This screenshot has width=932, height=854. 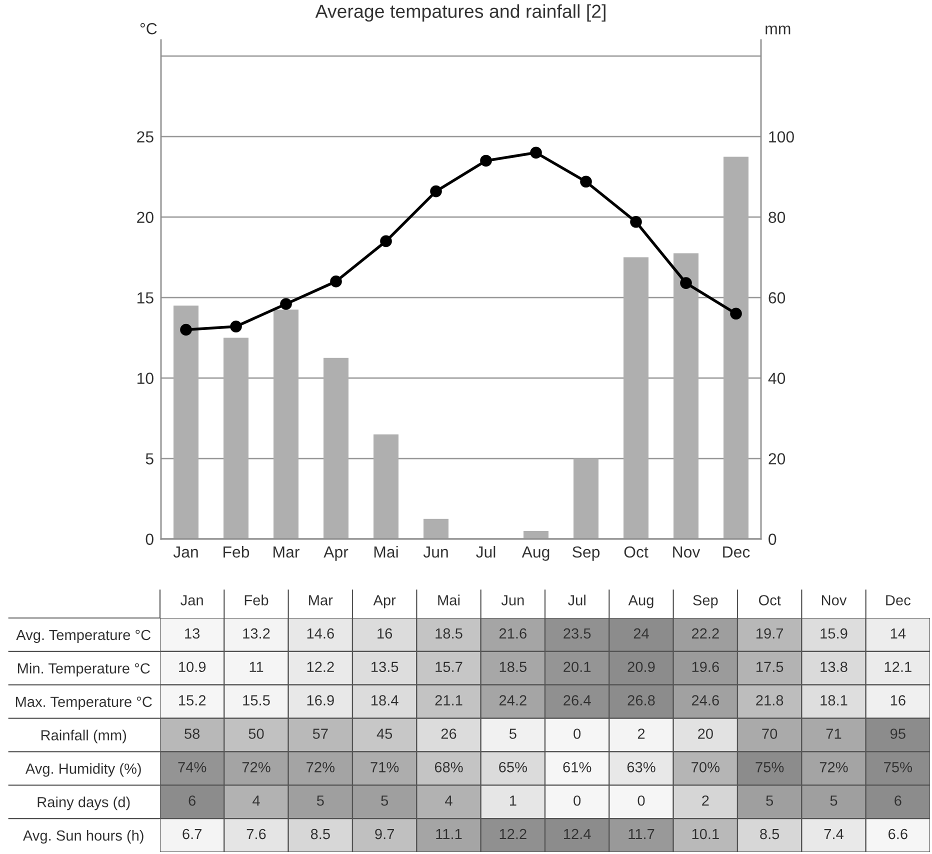 I want to click on data-label: 11.7, so click(x=641, y=834).